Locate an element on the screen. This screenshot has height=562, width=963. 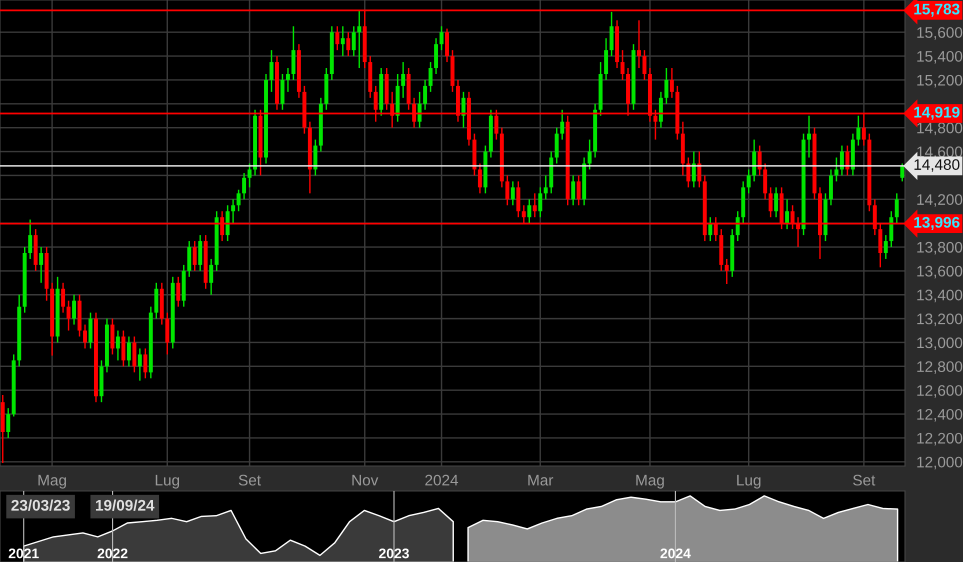
y-tick-label: 13,400 is located at coordinates (939, 296).